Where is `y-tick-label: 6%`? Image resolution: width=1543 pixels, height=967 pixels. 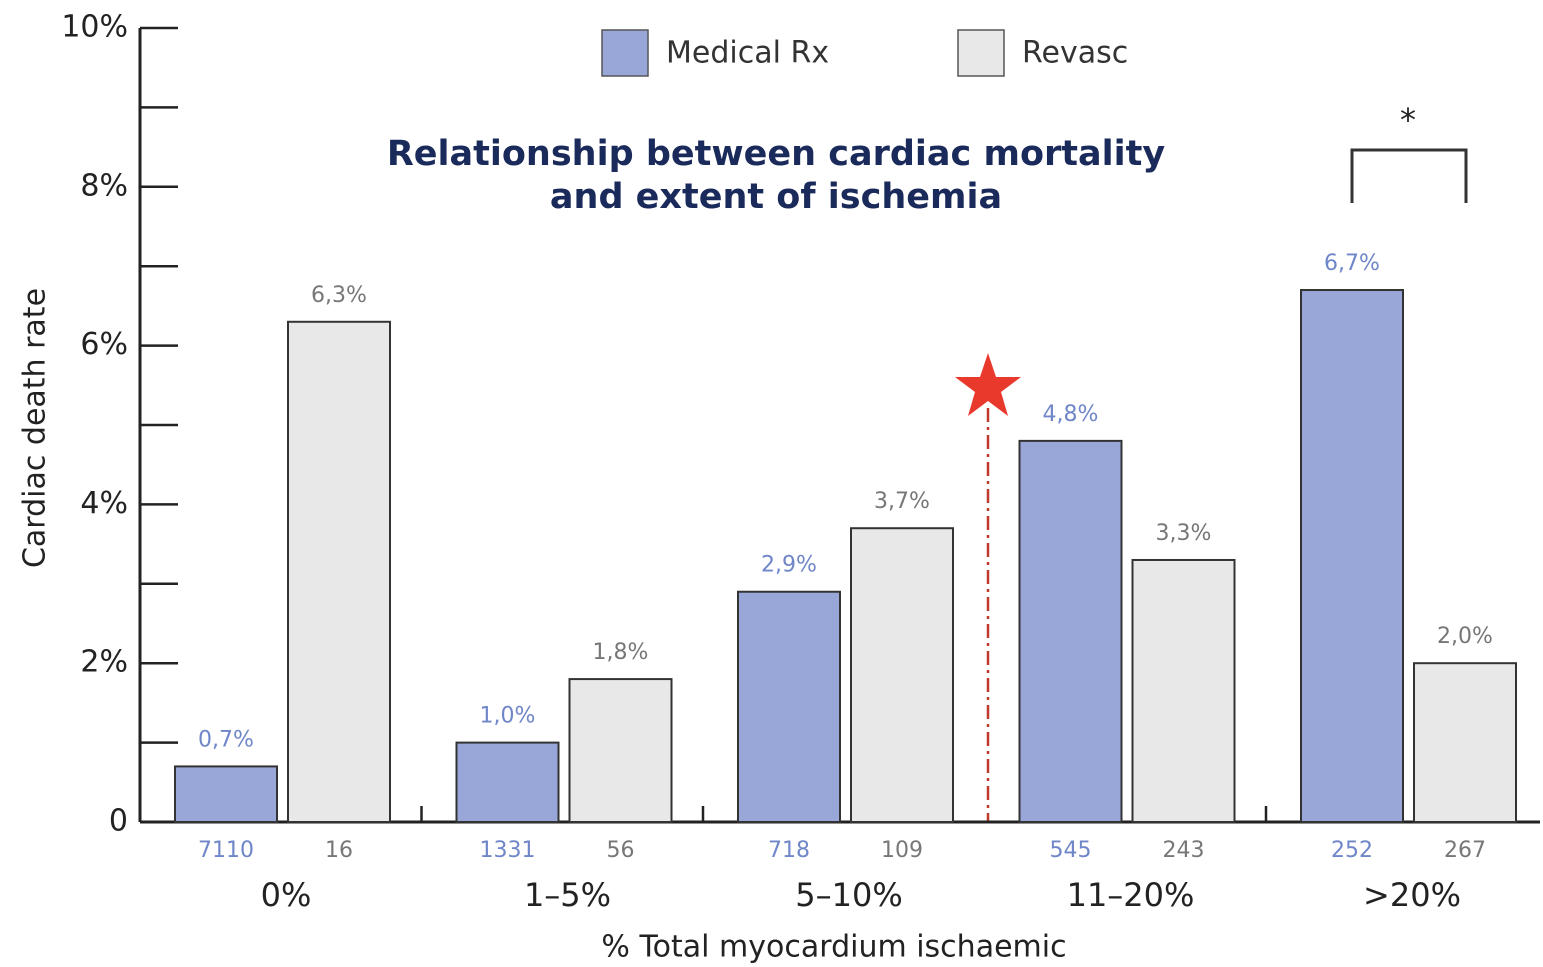
y-tick-label: 6% is located at coordinates (104, 344).